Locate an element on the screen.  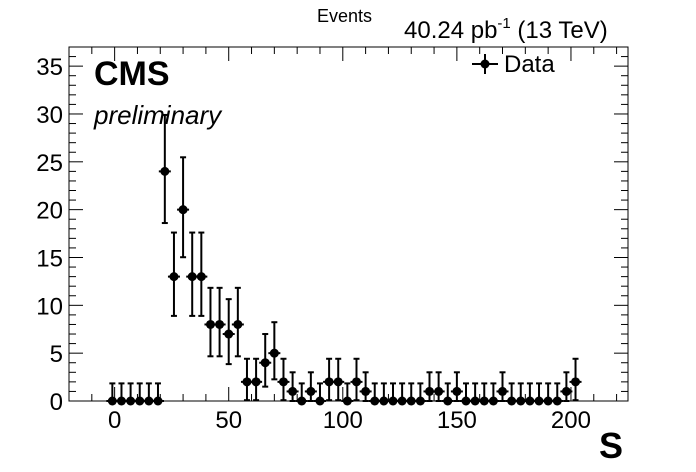
experiment-label: CMS is located at coordinates (132, 74).